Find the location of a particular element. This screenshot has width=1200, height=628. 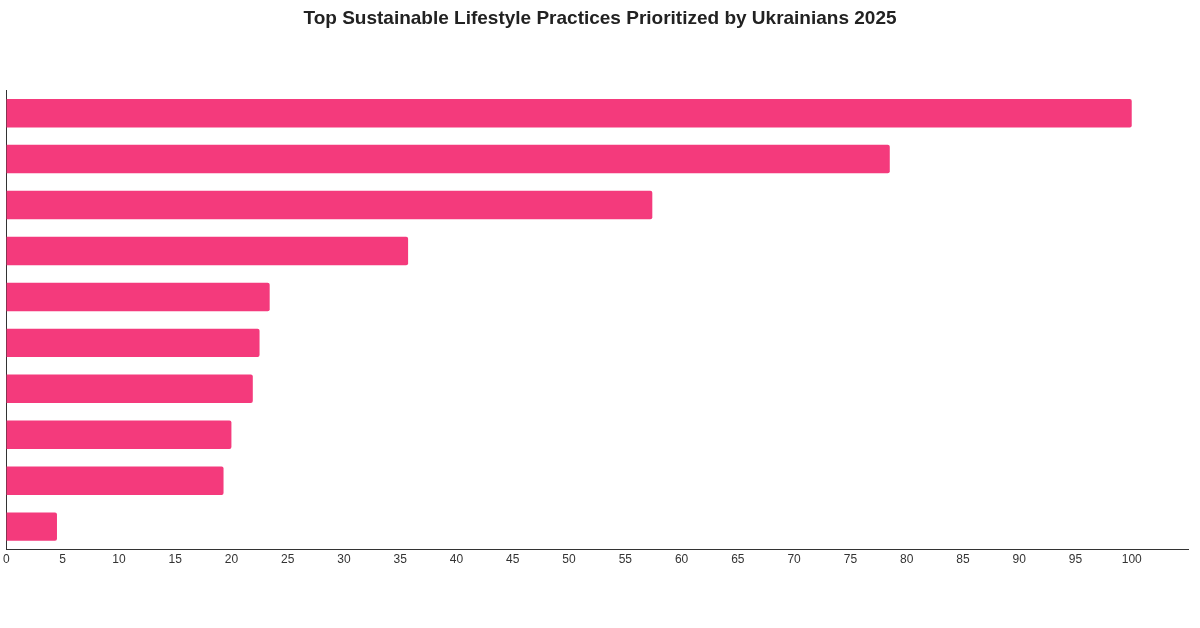

x-tick-label: 80 is located at coordinates (906, 559).